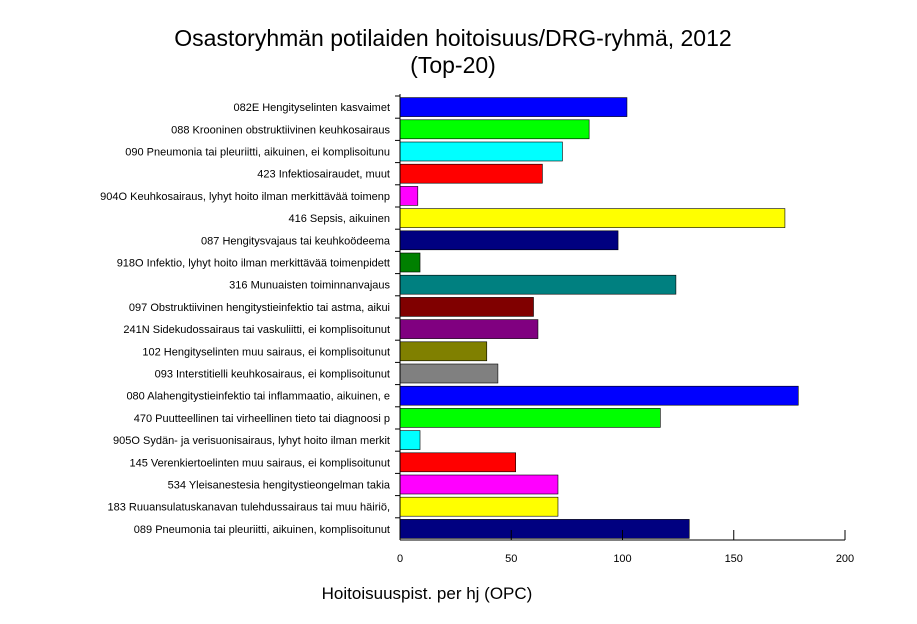 The width and height of the screenshot is (917, 624). What do you see at coordinates (309, 286) in the screenshot?
I see `category-label-316: 316 Munuaisten toiminnanvajaus` at bounding box center [309, 286].